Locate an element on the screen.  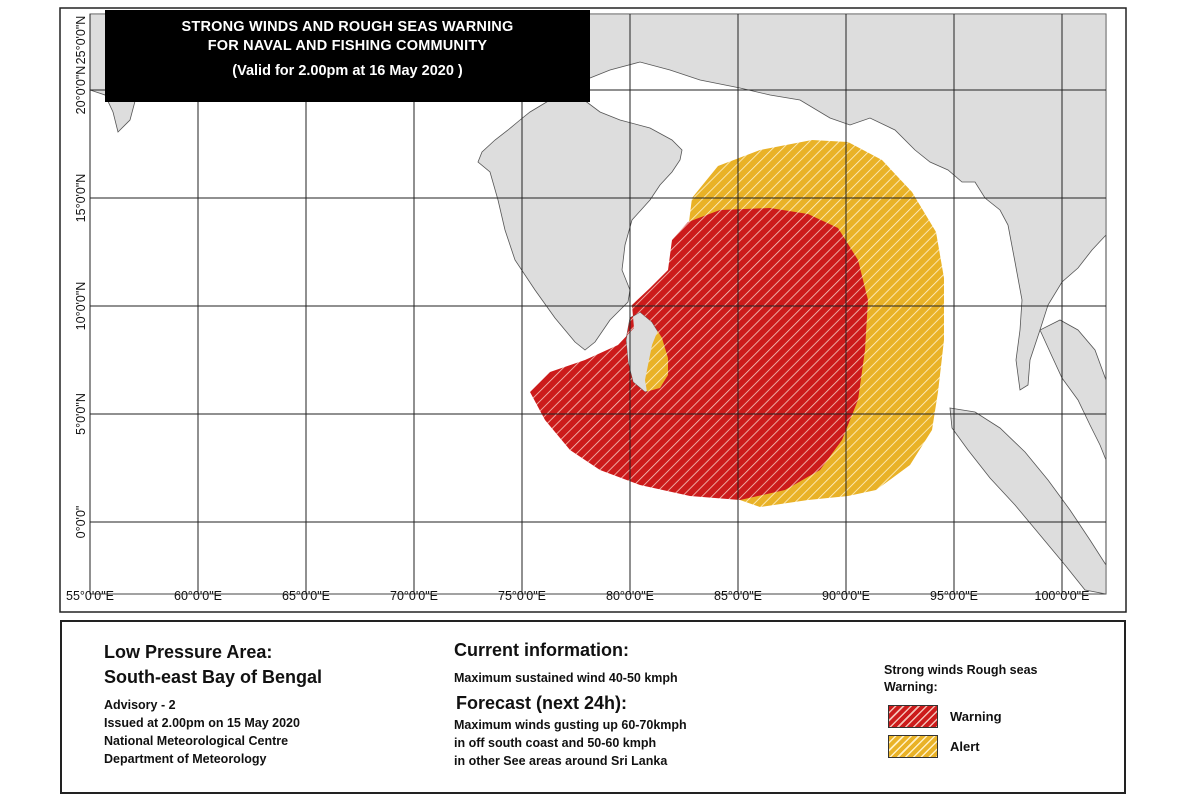
longitude-label: 55°0'0"E is located at coordinates (90, 596).